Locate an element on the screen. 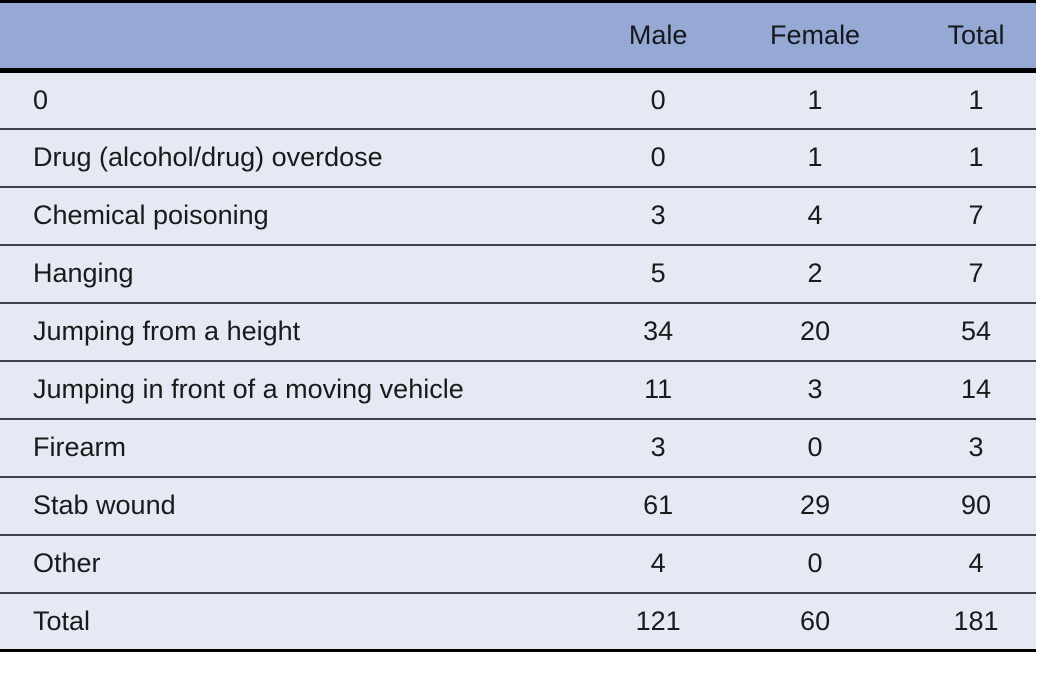 This screenshot has width=1042, height=684. table-row: Other 4 0 4 is located at coordinates (518, 564).